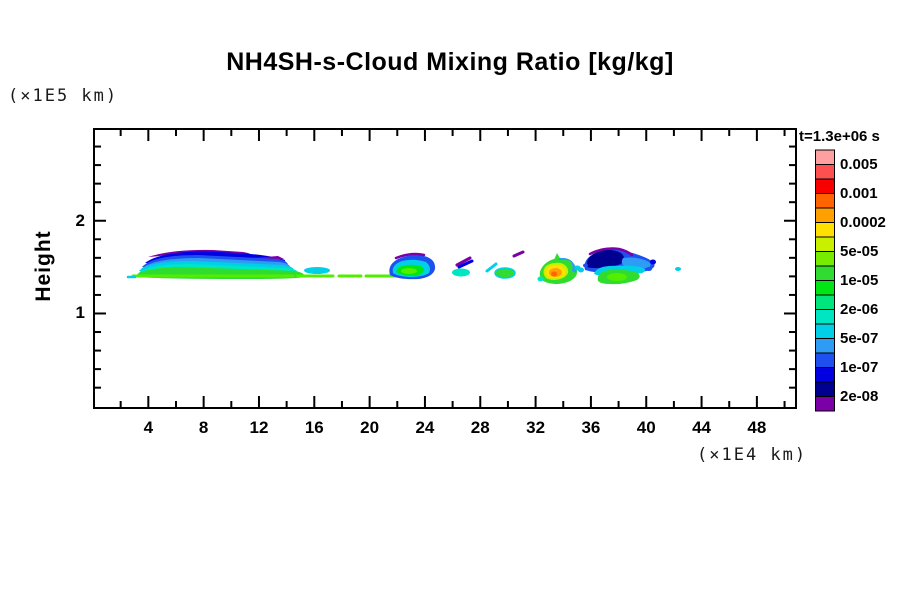 This screenshot has height=600, width=900. Describe the element at coordinates (80, 313) in the screenshot. I see `y-tick-label: 1` at that location.